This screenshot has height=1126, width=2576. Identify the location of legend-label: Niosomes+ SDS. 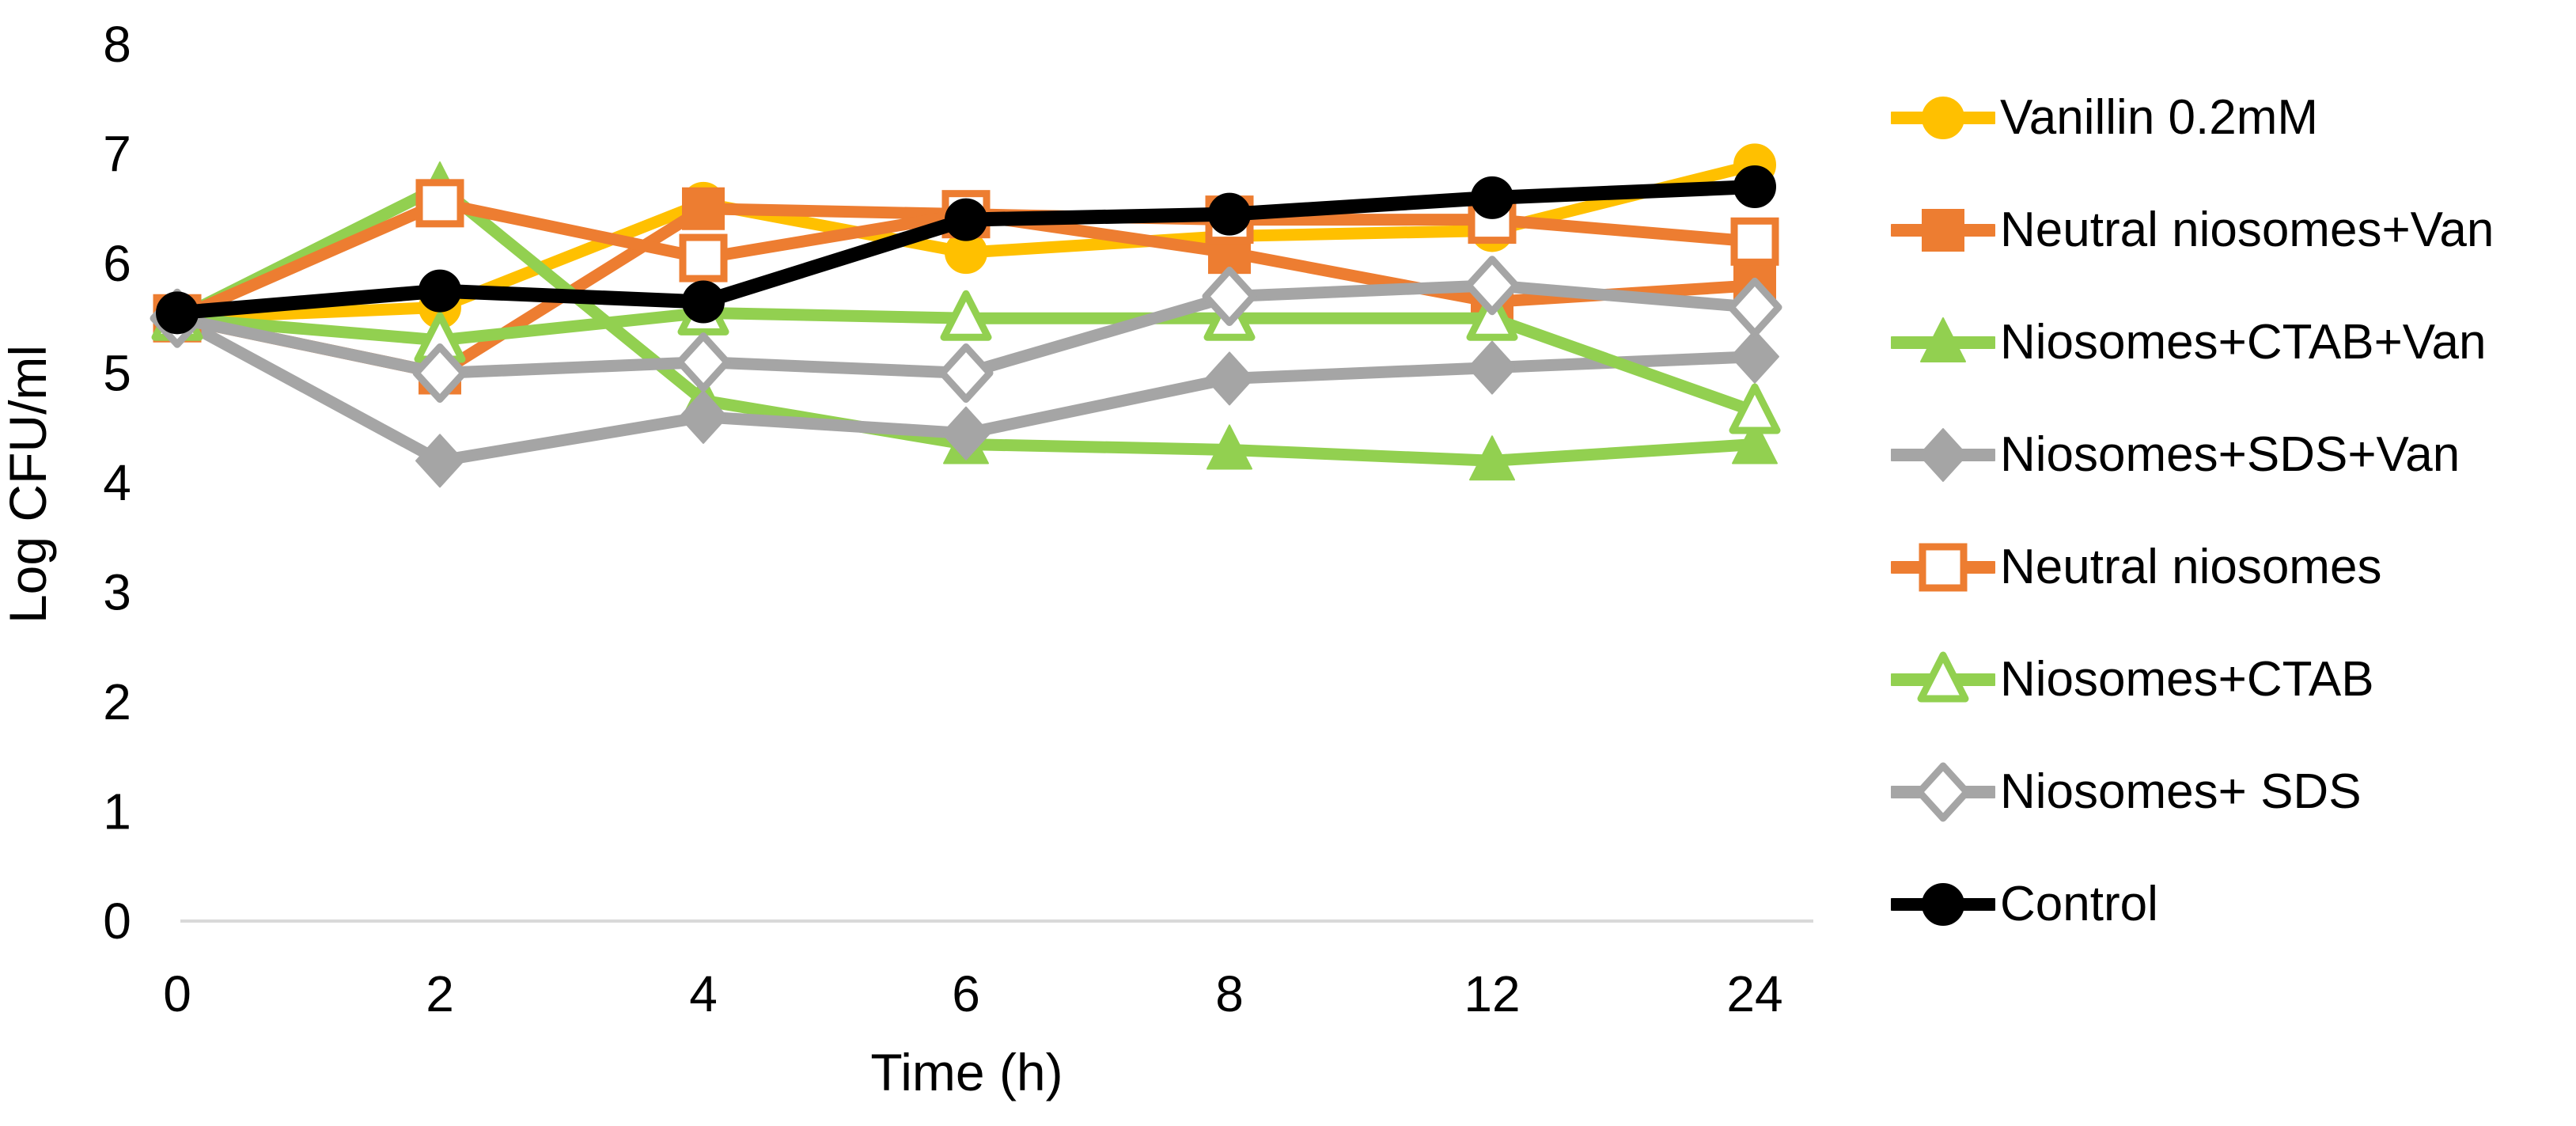
(2181, 792).